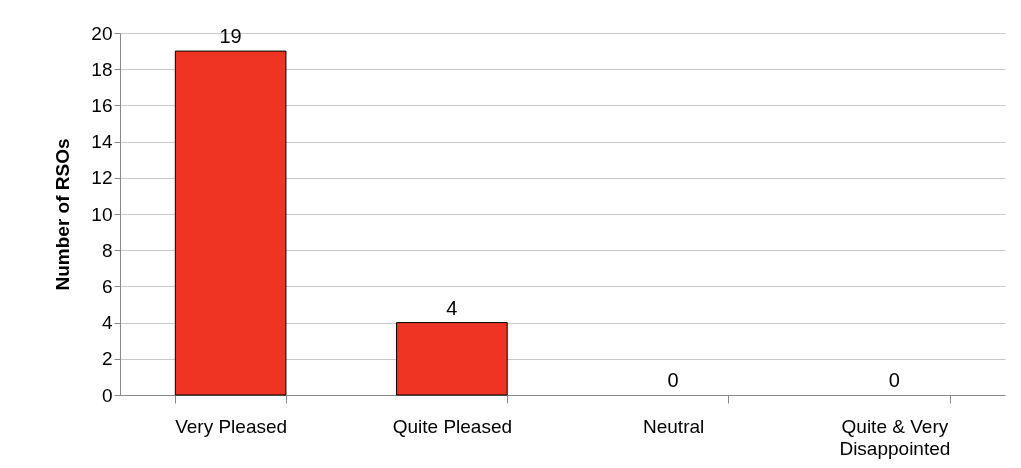 The image size is (1021, 468). What do you see at coordinates (452, 426) in the screenshot?
I see `x-tick-label: Quite Pleased` at bounding box center [452, 426].